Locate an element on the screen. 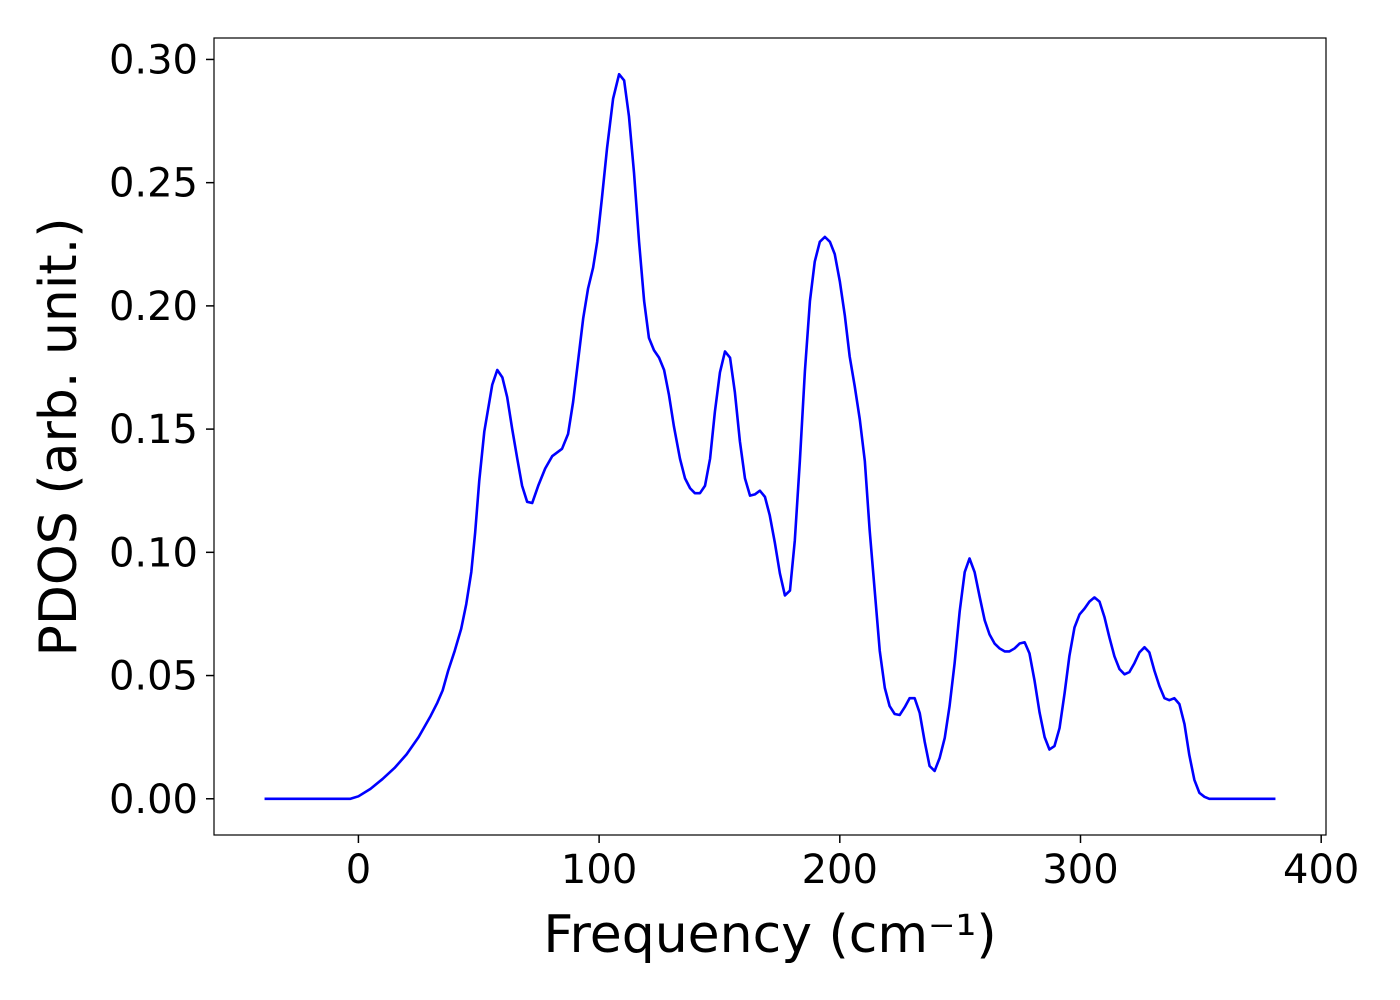 The image size is (1400, 1000). y-tick-label: 0.30 is located at coordinates (153, 60).